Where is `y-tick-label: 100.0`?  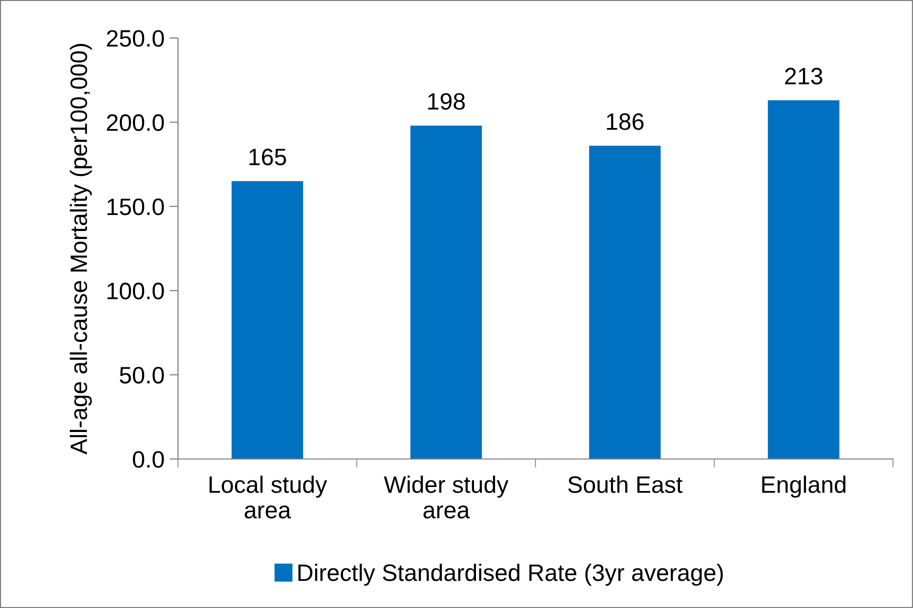
y-tick-label: 100.0 is located at coordinates (136, 291).